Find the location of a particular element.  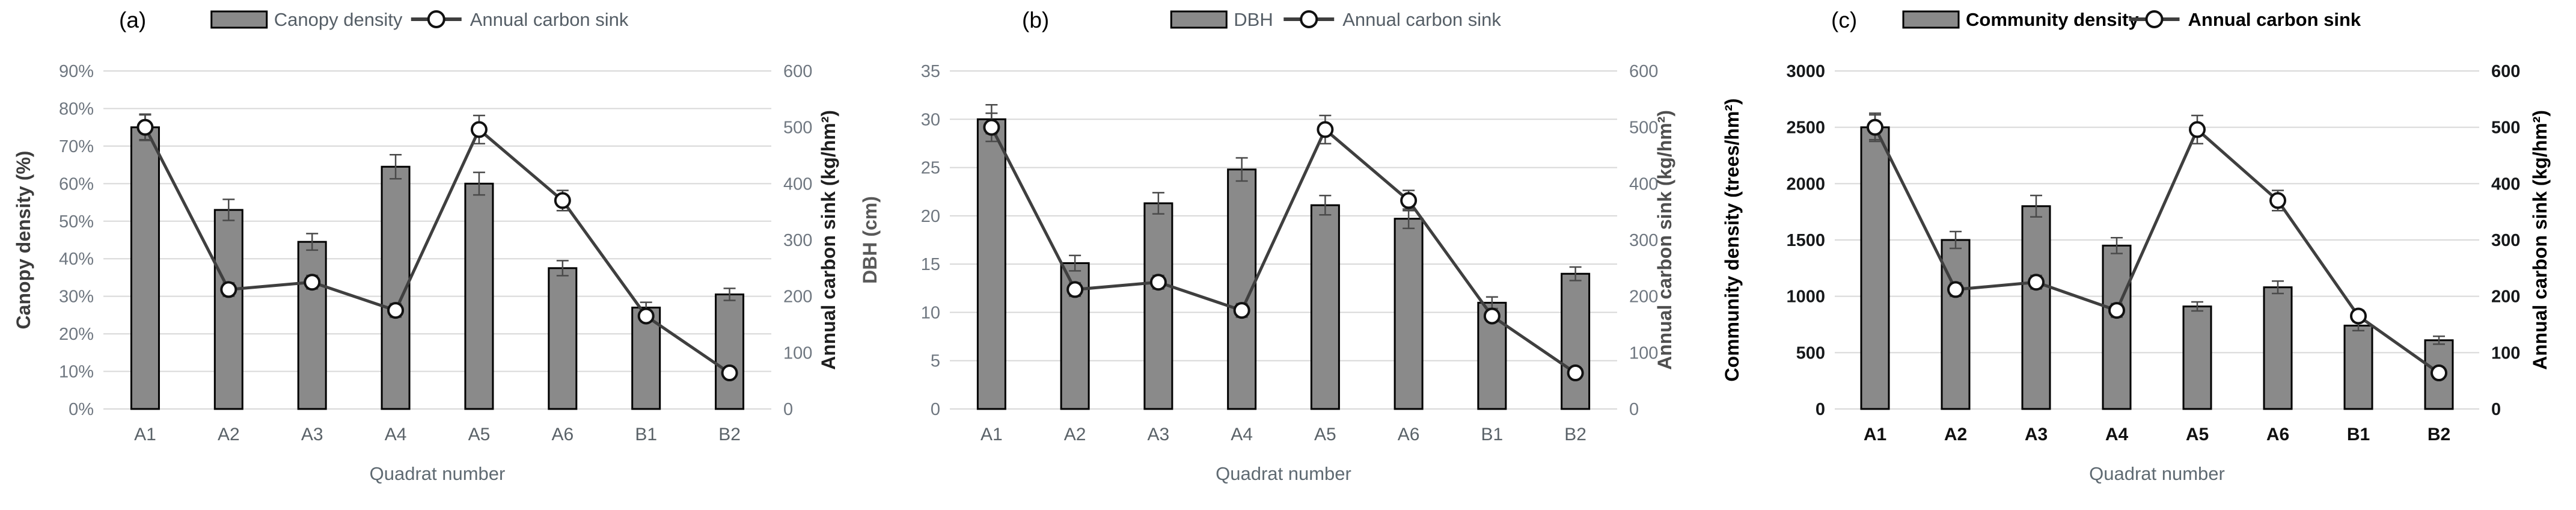

left-axis-tick: 1500 is located at coordinates (1805, 240).